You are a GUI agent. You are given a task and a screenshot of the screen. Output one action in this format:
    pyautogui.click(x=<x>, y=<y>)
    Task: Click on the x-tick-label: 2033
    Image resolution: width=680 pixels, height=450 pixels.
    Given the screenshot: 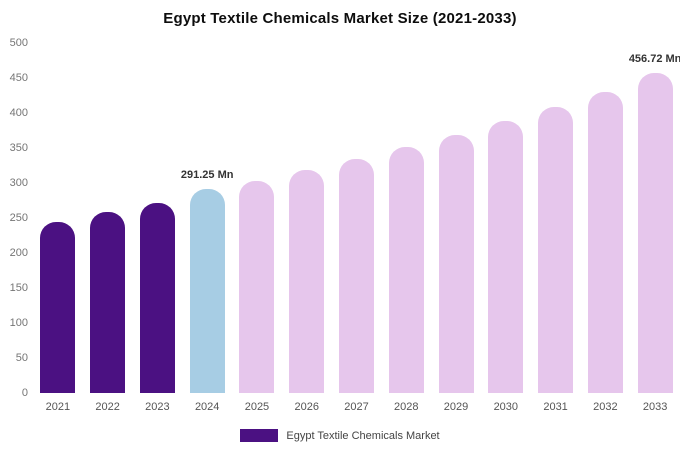 What is the action you would take?
    pyautogui.click(x=655, y=407)
    